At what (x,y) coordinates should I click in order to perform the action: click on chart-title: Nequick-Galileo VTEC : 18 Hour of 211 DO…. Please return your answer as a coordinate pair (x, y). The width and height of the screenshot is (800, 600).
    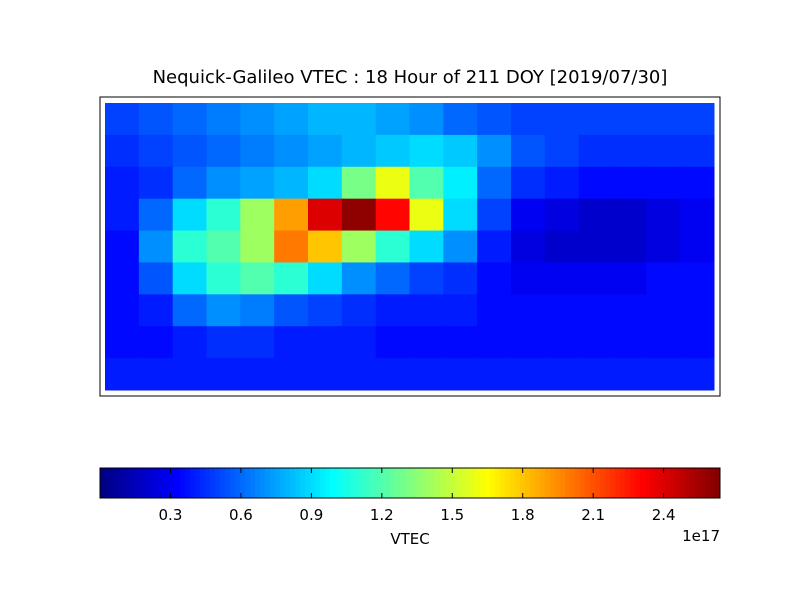
    Looking at the image, I should click on (410, 77).